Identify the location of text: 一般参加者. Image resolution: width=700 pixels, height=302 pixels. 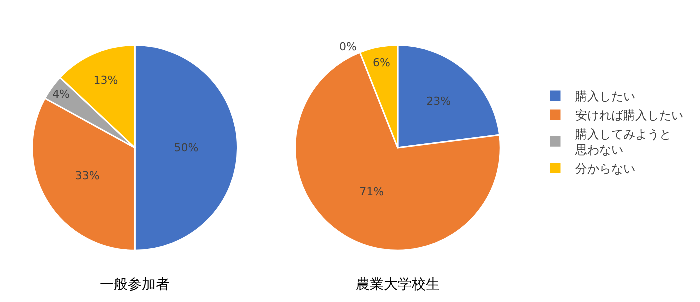
(135, 285).